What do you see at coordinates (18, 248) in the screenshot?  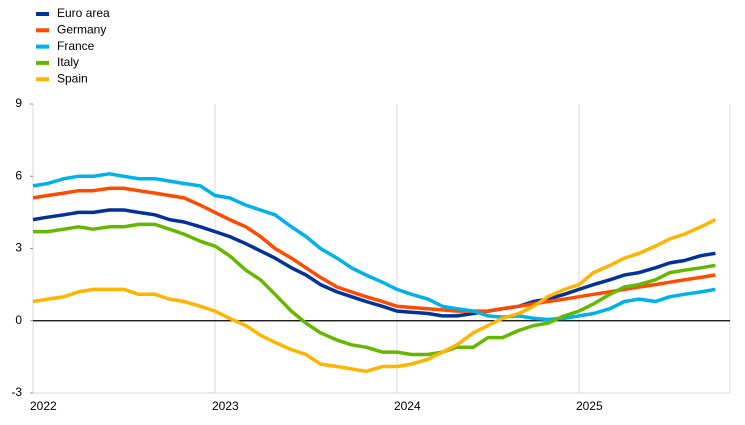 I see `y-tick-label: 3` at bounding box center [18, 248].